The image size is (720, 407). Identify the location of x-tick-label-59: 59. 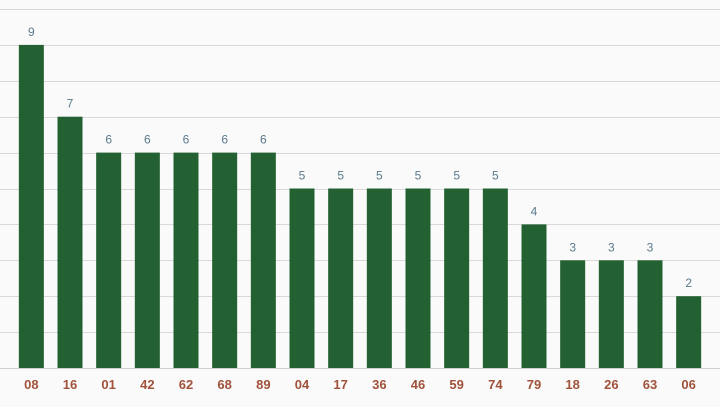
(456, 384).